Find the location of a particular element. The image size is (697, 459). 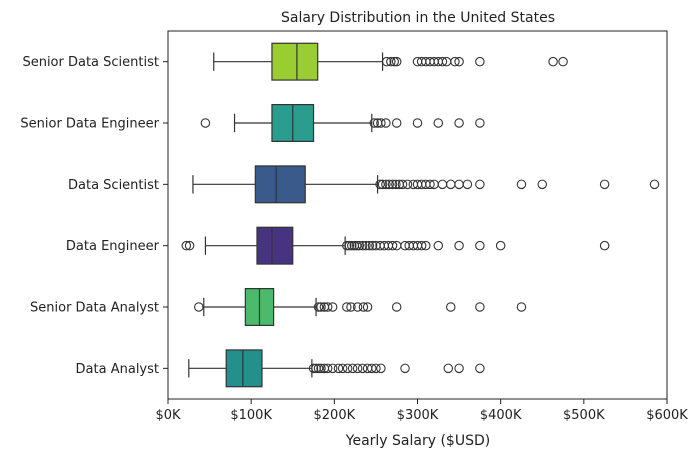

category-label: Data Analyst is located at coordinates (117, 369).